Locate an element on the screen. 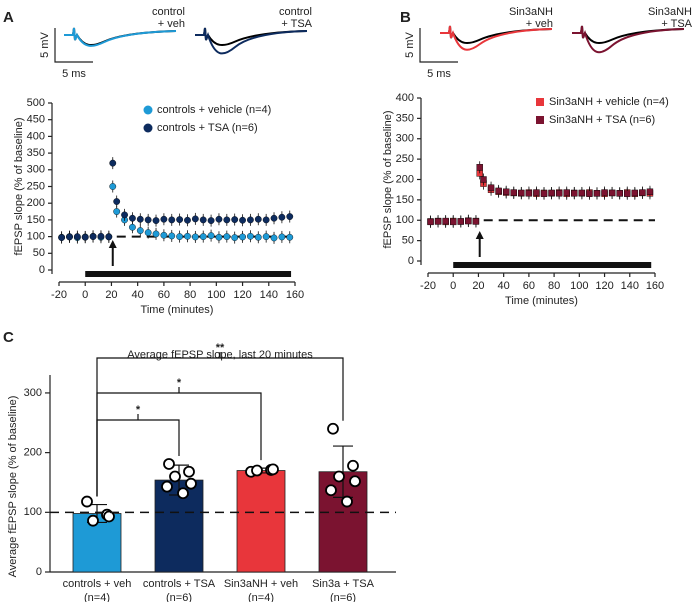 The height and width of the screenshot is (602, 700). significance-bracket is located at coordinates (220, 427).